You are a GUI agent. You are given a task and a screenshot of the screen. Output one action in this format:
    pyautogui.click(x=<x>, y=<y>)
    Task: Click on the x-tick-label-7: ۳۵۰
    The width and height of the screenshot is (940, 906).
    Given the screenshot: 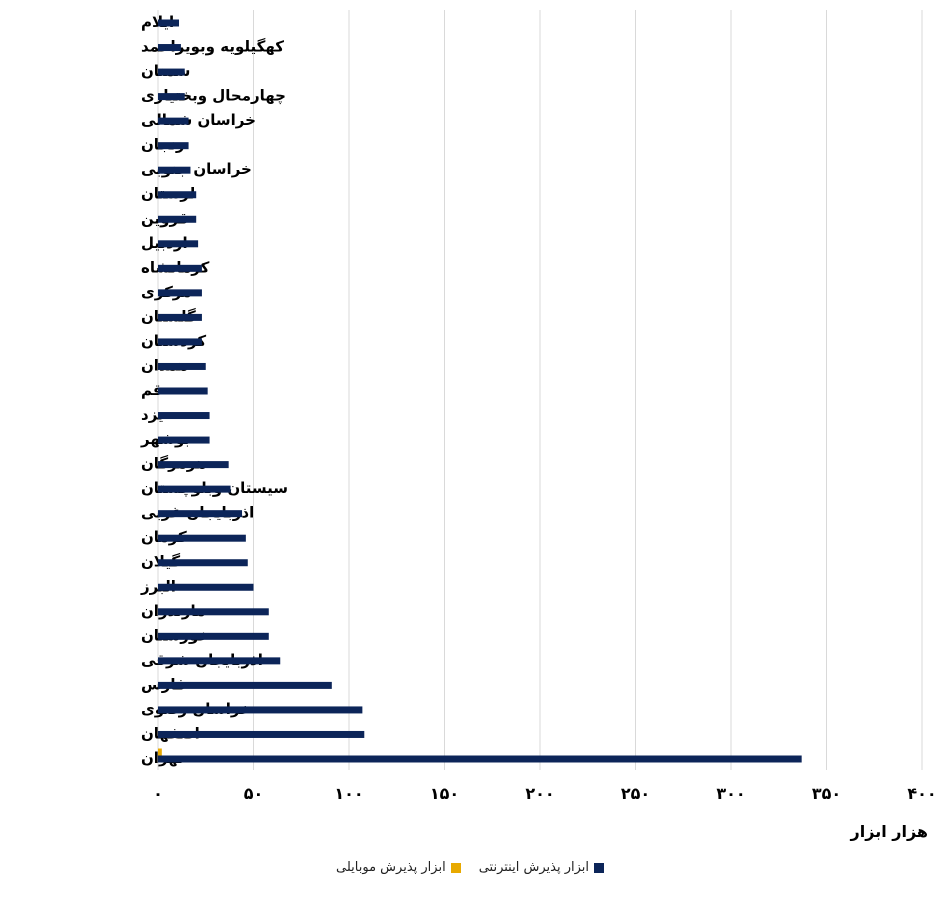 What is the action you would take?
    pyautogui.click(x=826, y=793)
    